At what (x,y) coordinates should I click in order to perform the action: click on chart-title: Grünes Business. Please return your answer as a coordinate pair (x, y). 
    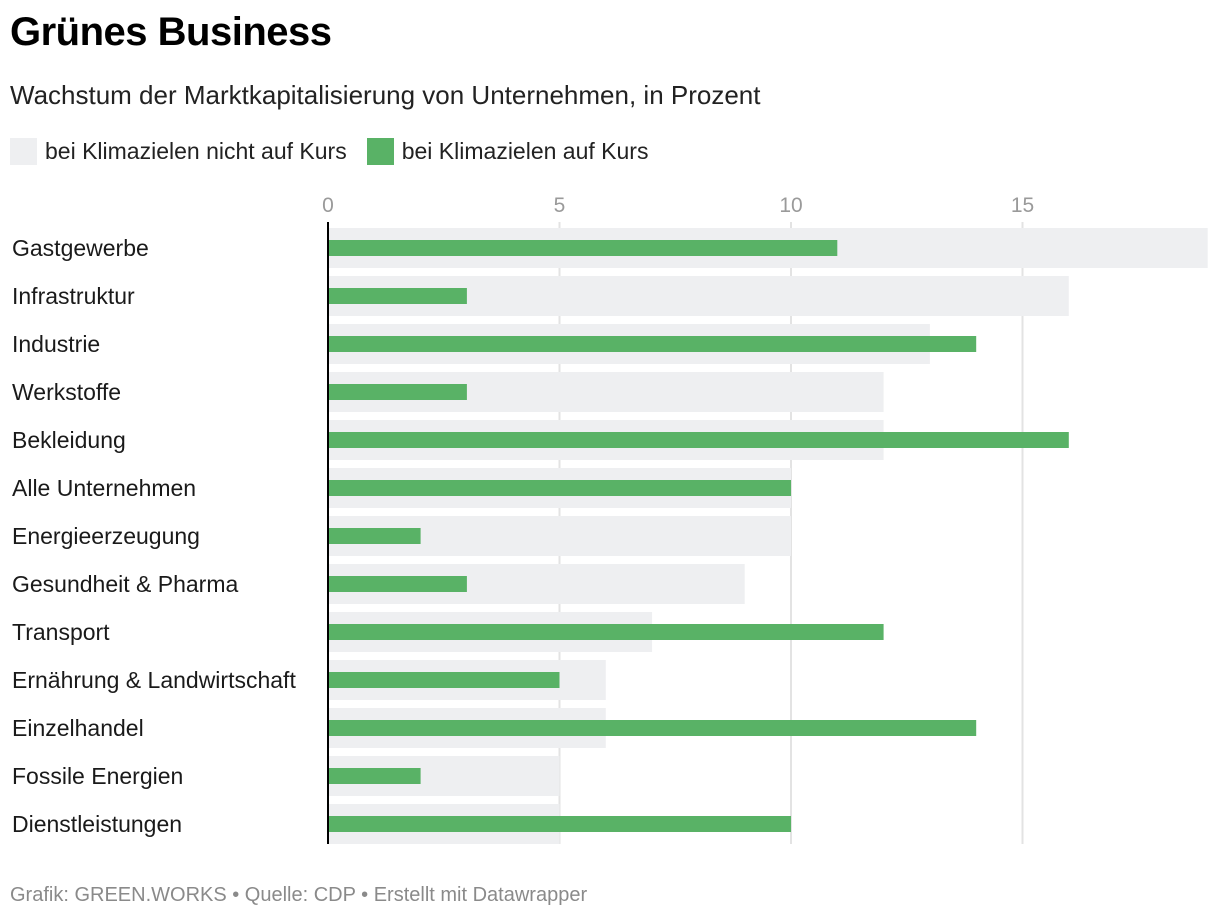
    Looking at the image, I should click on (171, 32).